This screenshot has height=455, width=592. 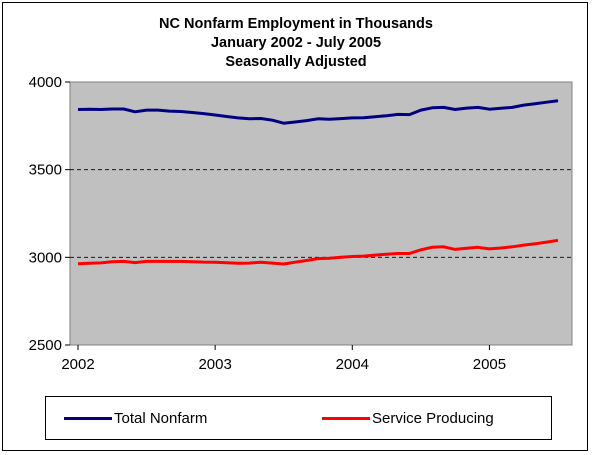 What do you see at coordinates (433, 418) in the screenshot?
I see `legend-label-service-producing: Service Producing` at bounding box center [433, 418].